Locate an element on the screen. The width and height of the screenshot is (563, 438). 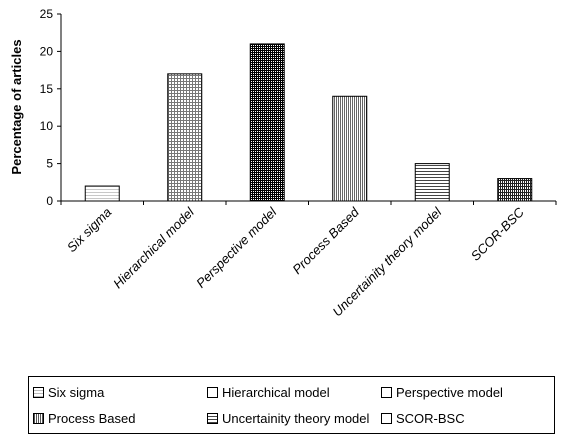
bar-uncertainity-theory-model is located at coordinates (432, 182).